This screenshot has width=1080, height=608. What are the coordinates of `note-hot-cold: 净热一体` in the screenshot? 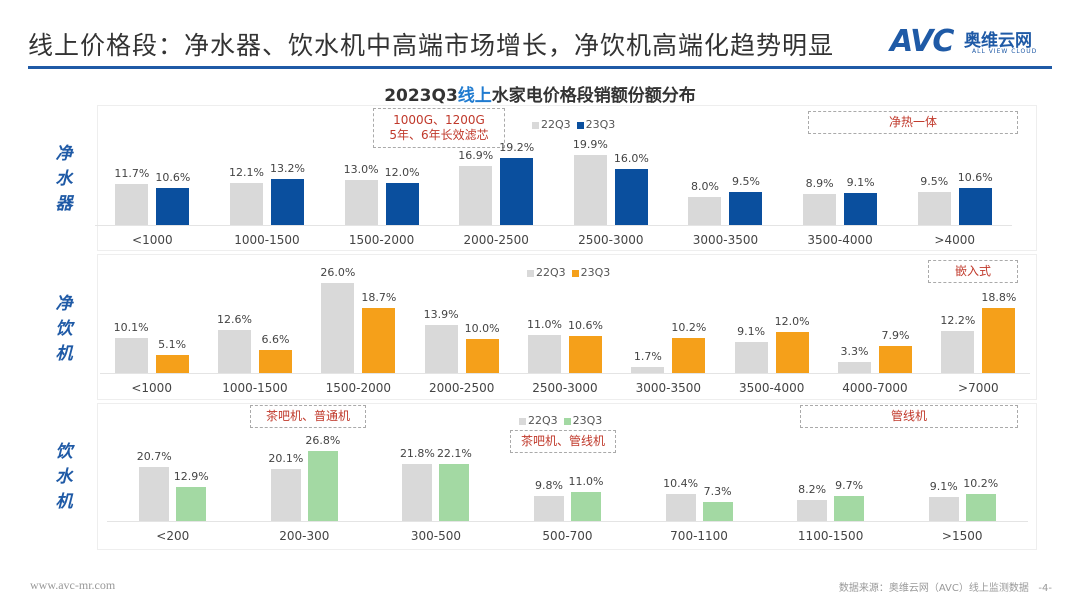 It's located at (913, 122).